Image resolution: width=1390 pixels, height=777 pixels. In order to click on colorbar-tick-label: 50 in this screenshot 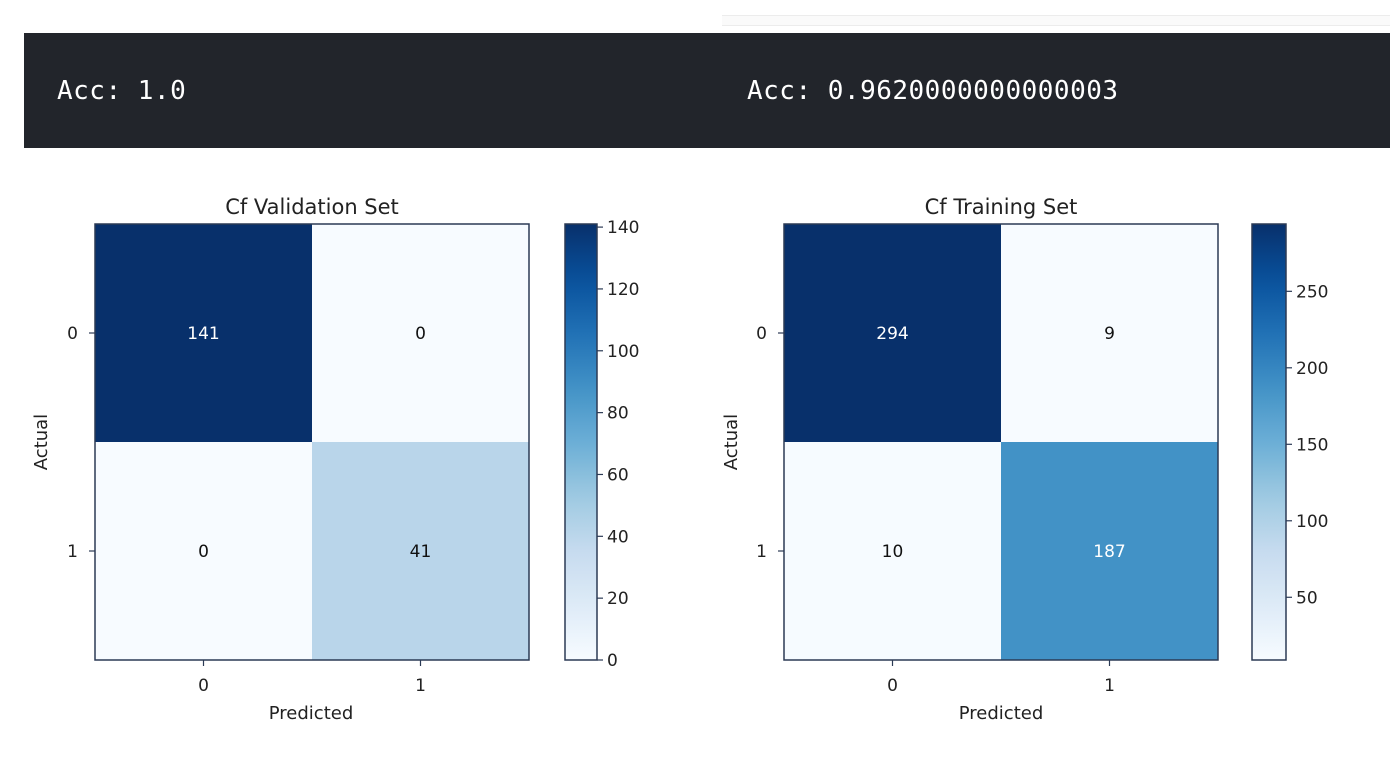, I will do `click(1307, 598)`.